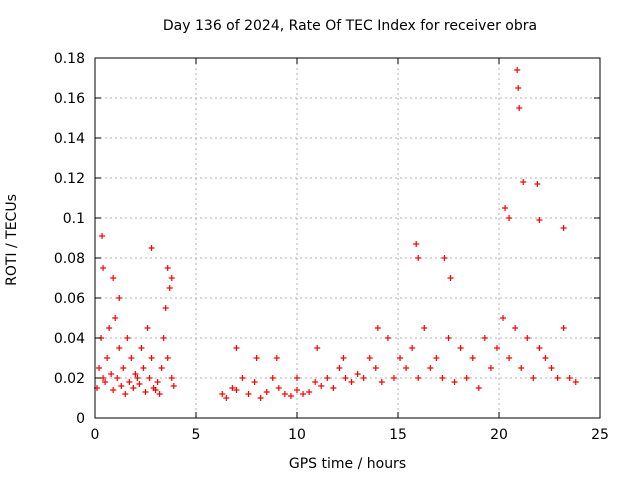 Image resolution: width=640 pixels, height=480 pixels. I want to click on x-tick-label: 5, so click(196, 435).